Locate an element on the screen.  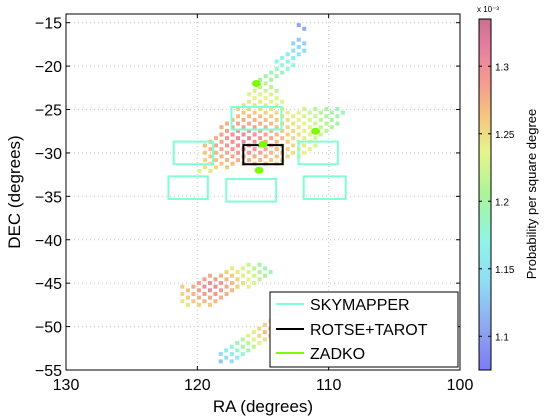
colorbar-tick-label: 1.15 is located at coordinates (505, 270).